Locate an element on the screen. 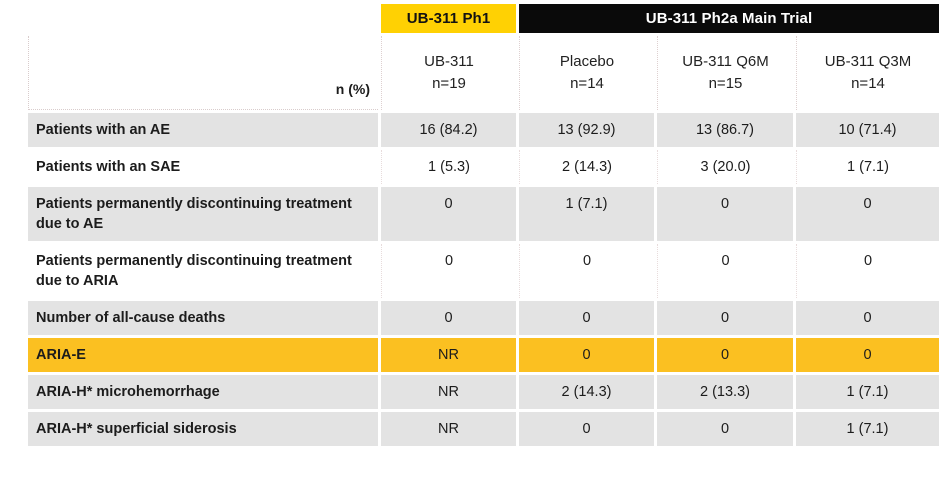  group-header-ub311-ph2a-main-trial: UB-311 Ph2a Main Trial is located at coordinates (729, 18).